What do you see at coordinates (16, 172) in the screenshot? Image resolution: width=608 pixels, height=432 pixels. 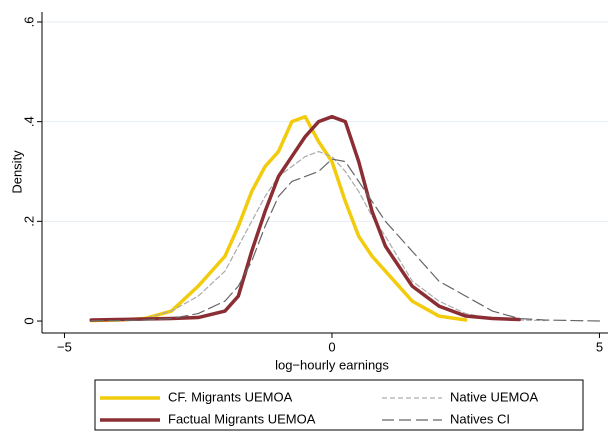 I see `y-axis-label: Density` at bounding box center [16, 172].